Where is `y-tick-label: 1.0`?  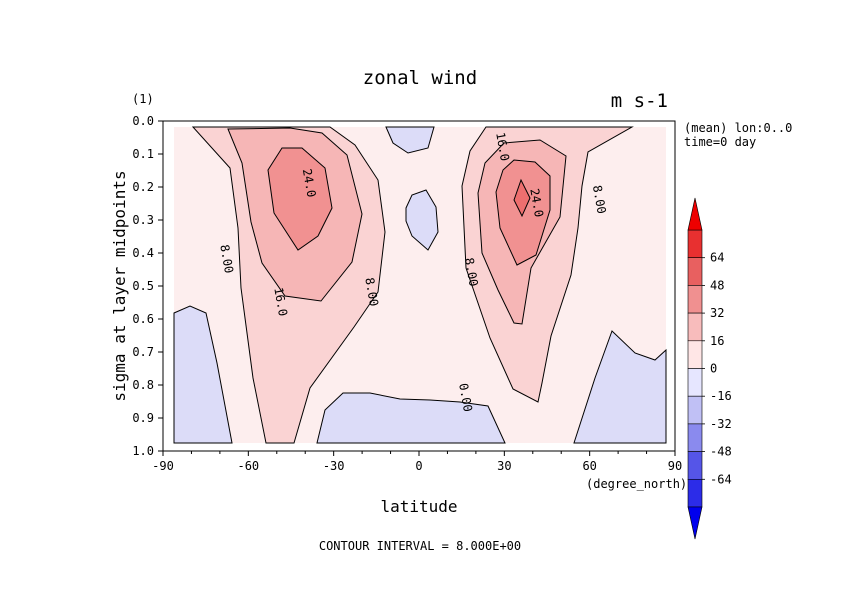 y-tick-label: 1.0 is located at coordinates (143, 451).